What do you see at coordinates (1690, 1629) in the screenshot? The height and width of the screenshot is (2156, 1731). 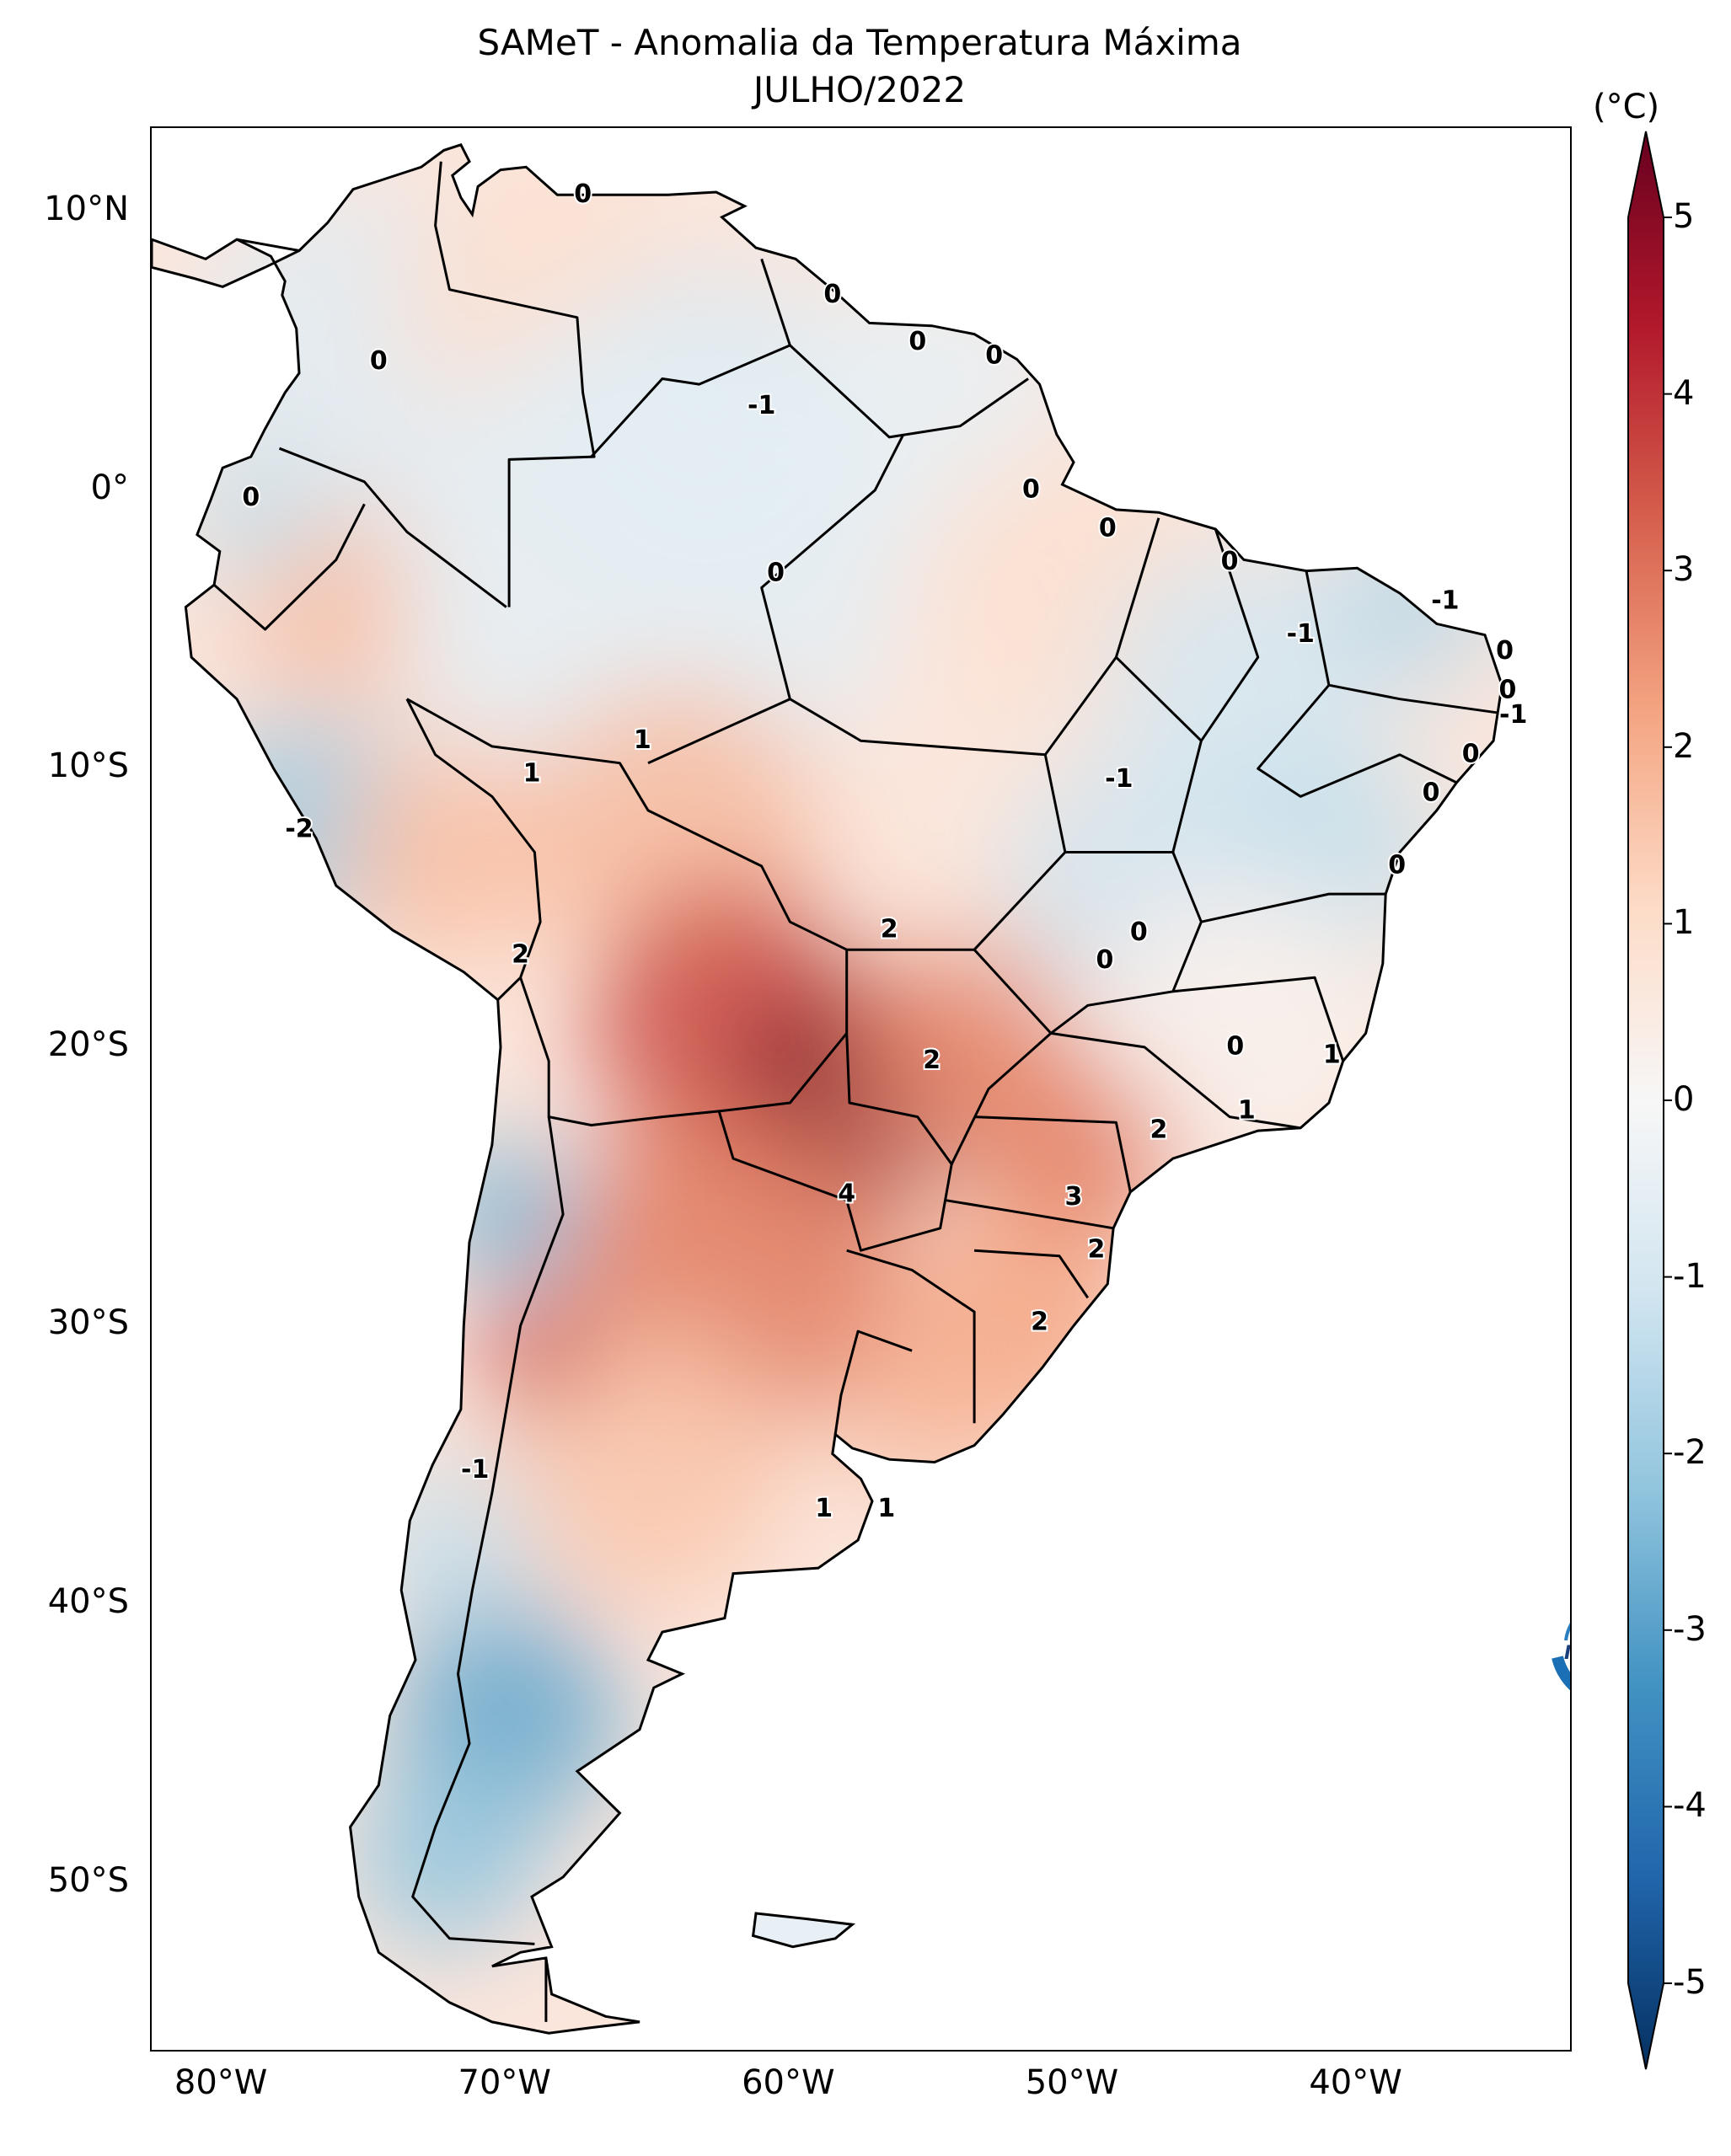 I see `colorbar-tick-label: -3` at bounding box center [1690, 1629].